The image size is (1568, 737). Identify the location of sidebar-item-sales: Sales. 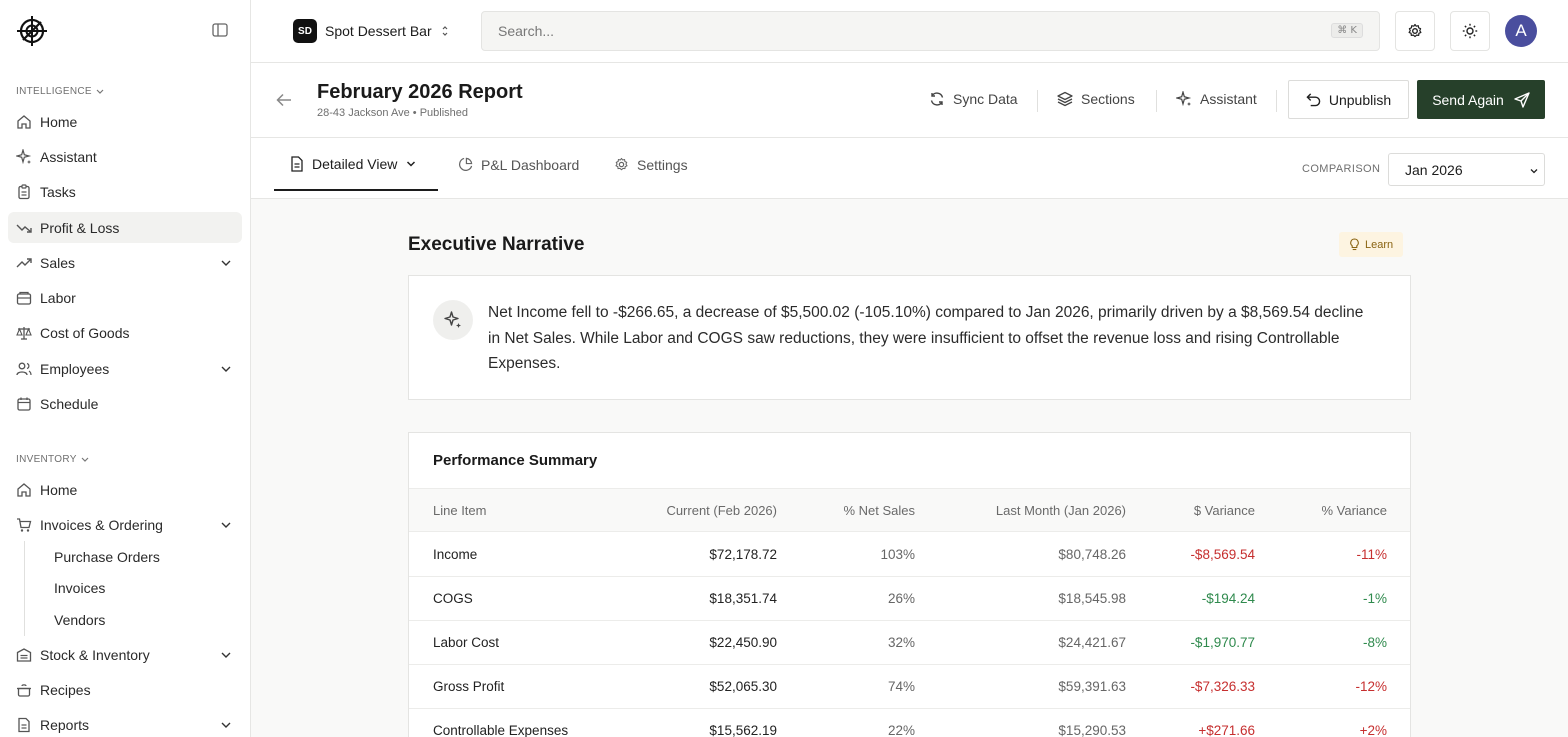
(125, 262).